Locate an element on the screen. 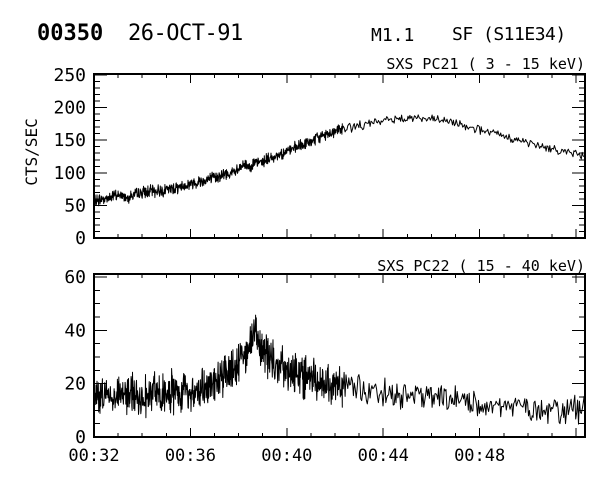  y-axis-label-cts-sec: CTS/SEC is located at coordinates (31, 151).